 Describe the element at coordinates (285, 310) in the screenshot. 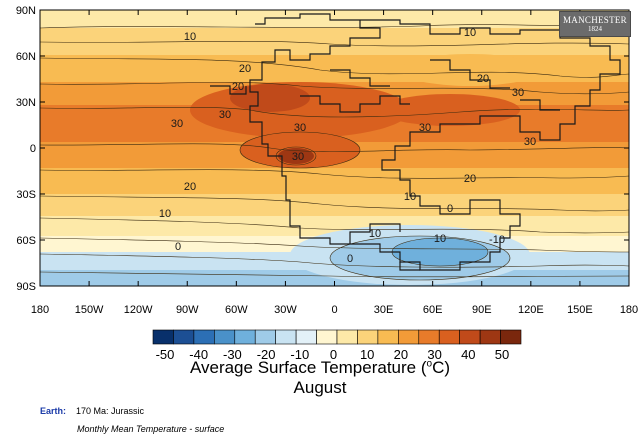

I see `x-tick-label: 30W` at that location.